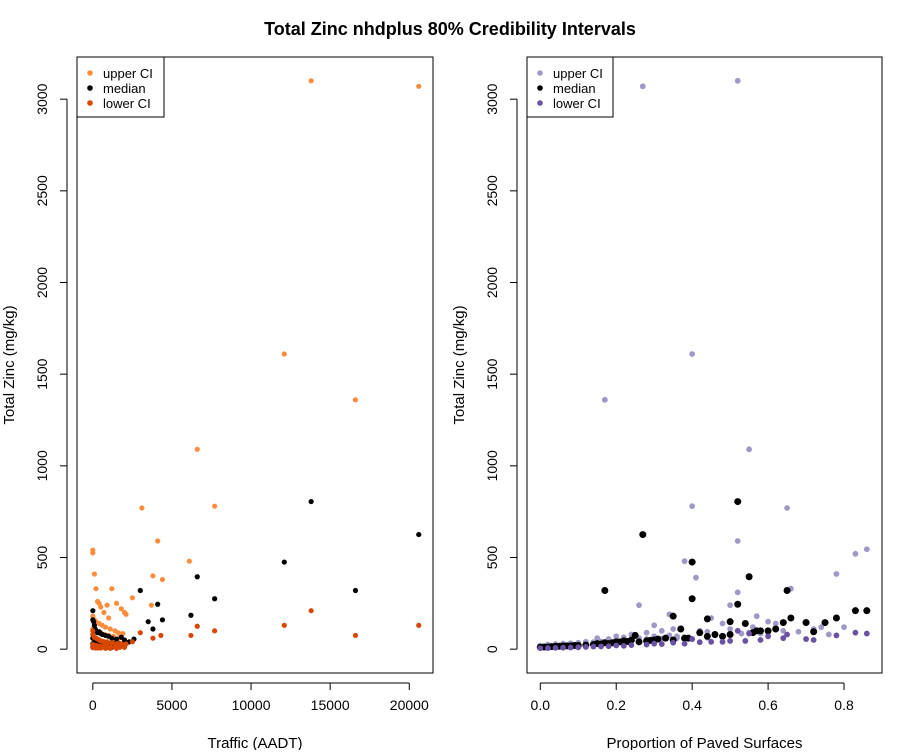 The image size is (900, 755). What do you see at coordinates (42, 465) in the screenshot?
I see `y-tick-label: 1000` at bounding box center [42, 465].